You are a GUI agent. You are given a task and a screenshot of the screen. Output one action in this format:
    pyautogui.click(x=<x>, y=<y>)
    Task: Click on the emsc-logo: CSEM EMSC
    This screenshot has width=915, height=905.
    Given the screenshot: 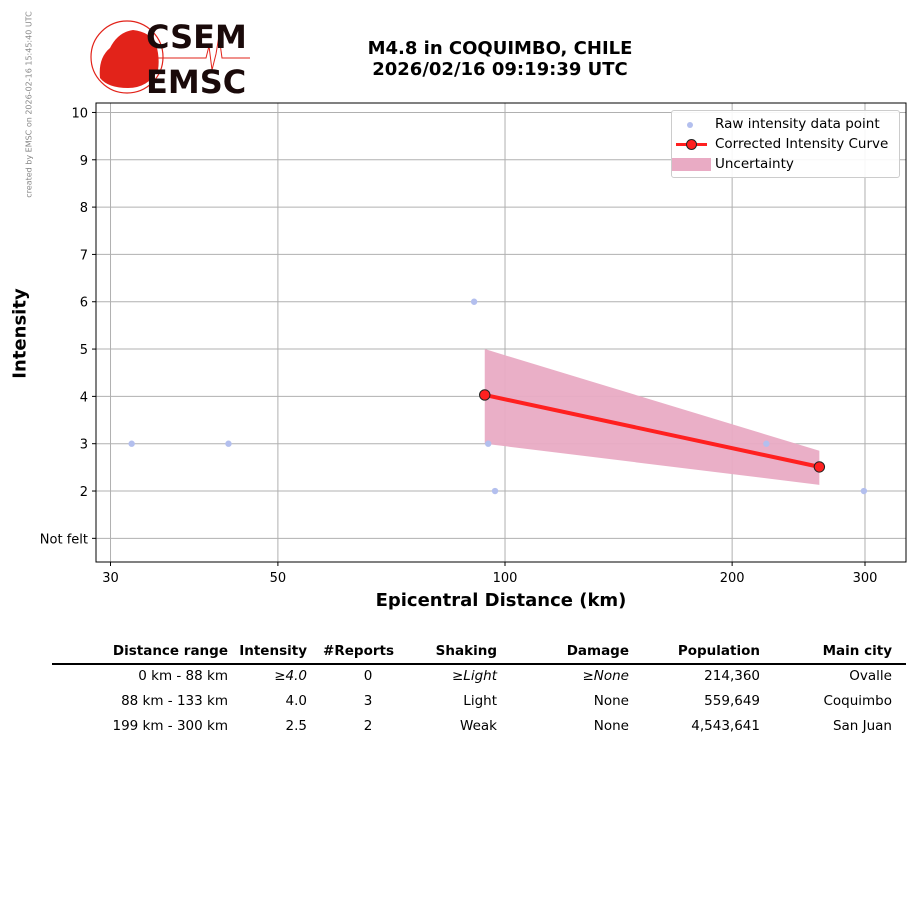 What is the action you would take?
    pyautogui.click(x=170, y=58)
    